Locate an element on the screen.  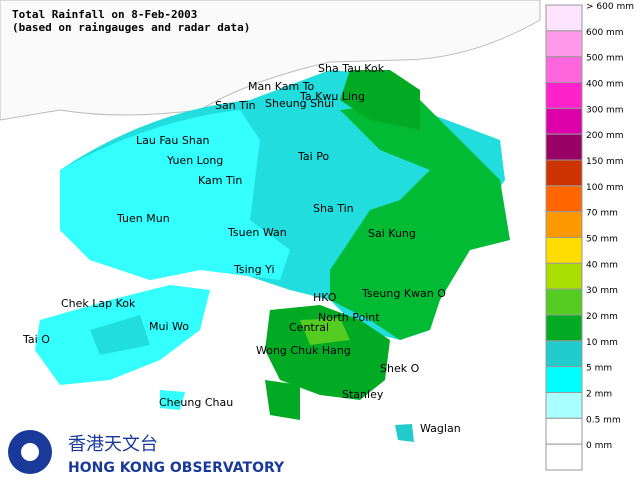
legend-label: 500 mm is located at coordinates (605, 59).